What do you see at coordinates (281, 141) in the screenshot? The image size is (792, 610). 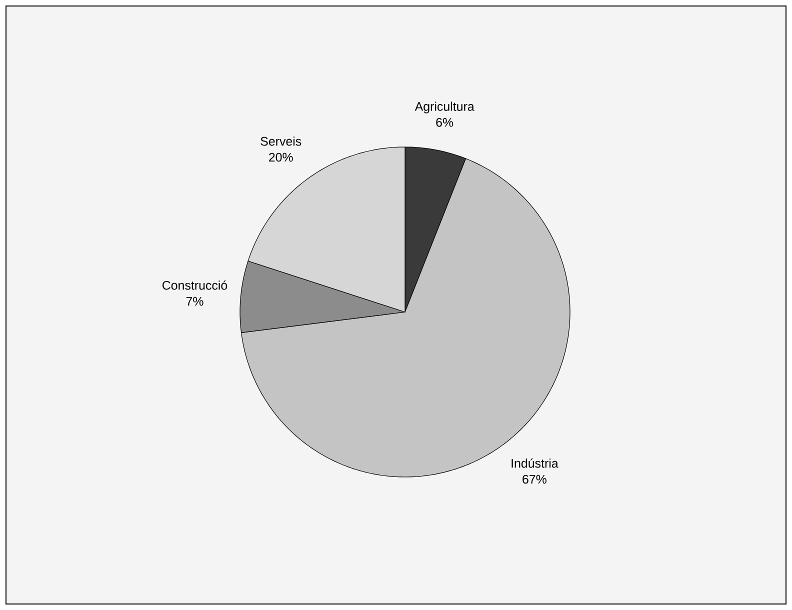 I see `slice-label: Serveis` at bounding box center [281, 141].